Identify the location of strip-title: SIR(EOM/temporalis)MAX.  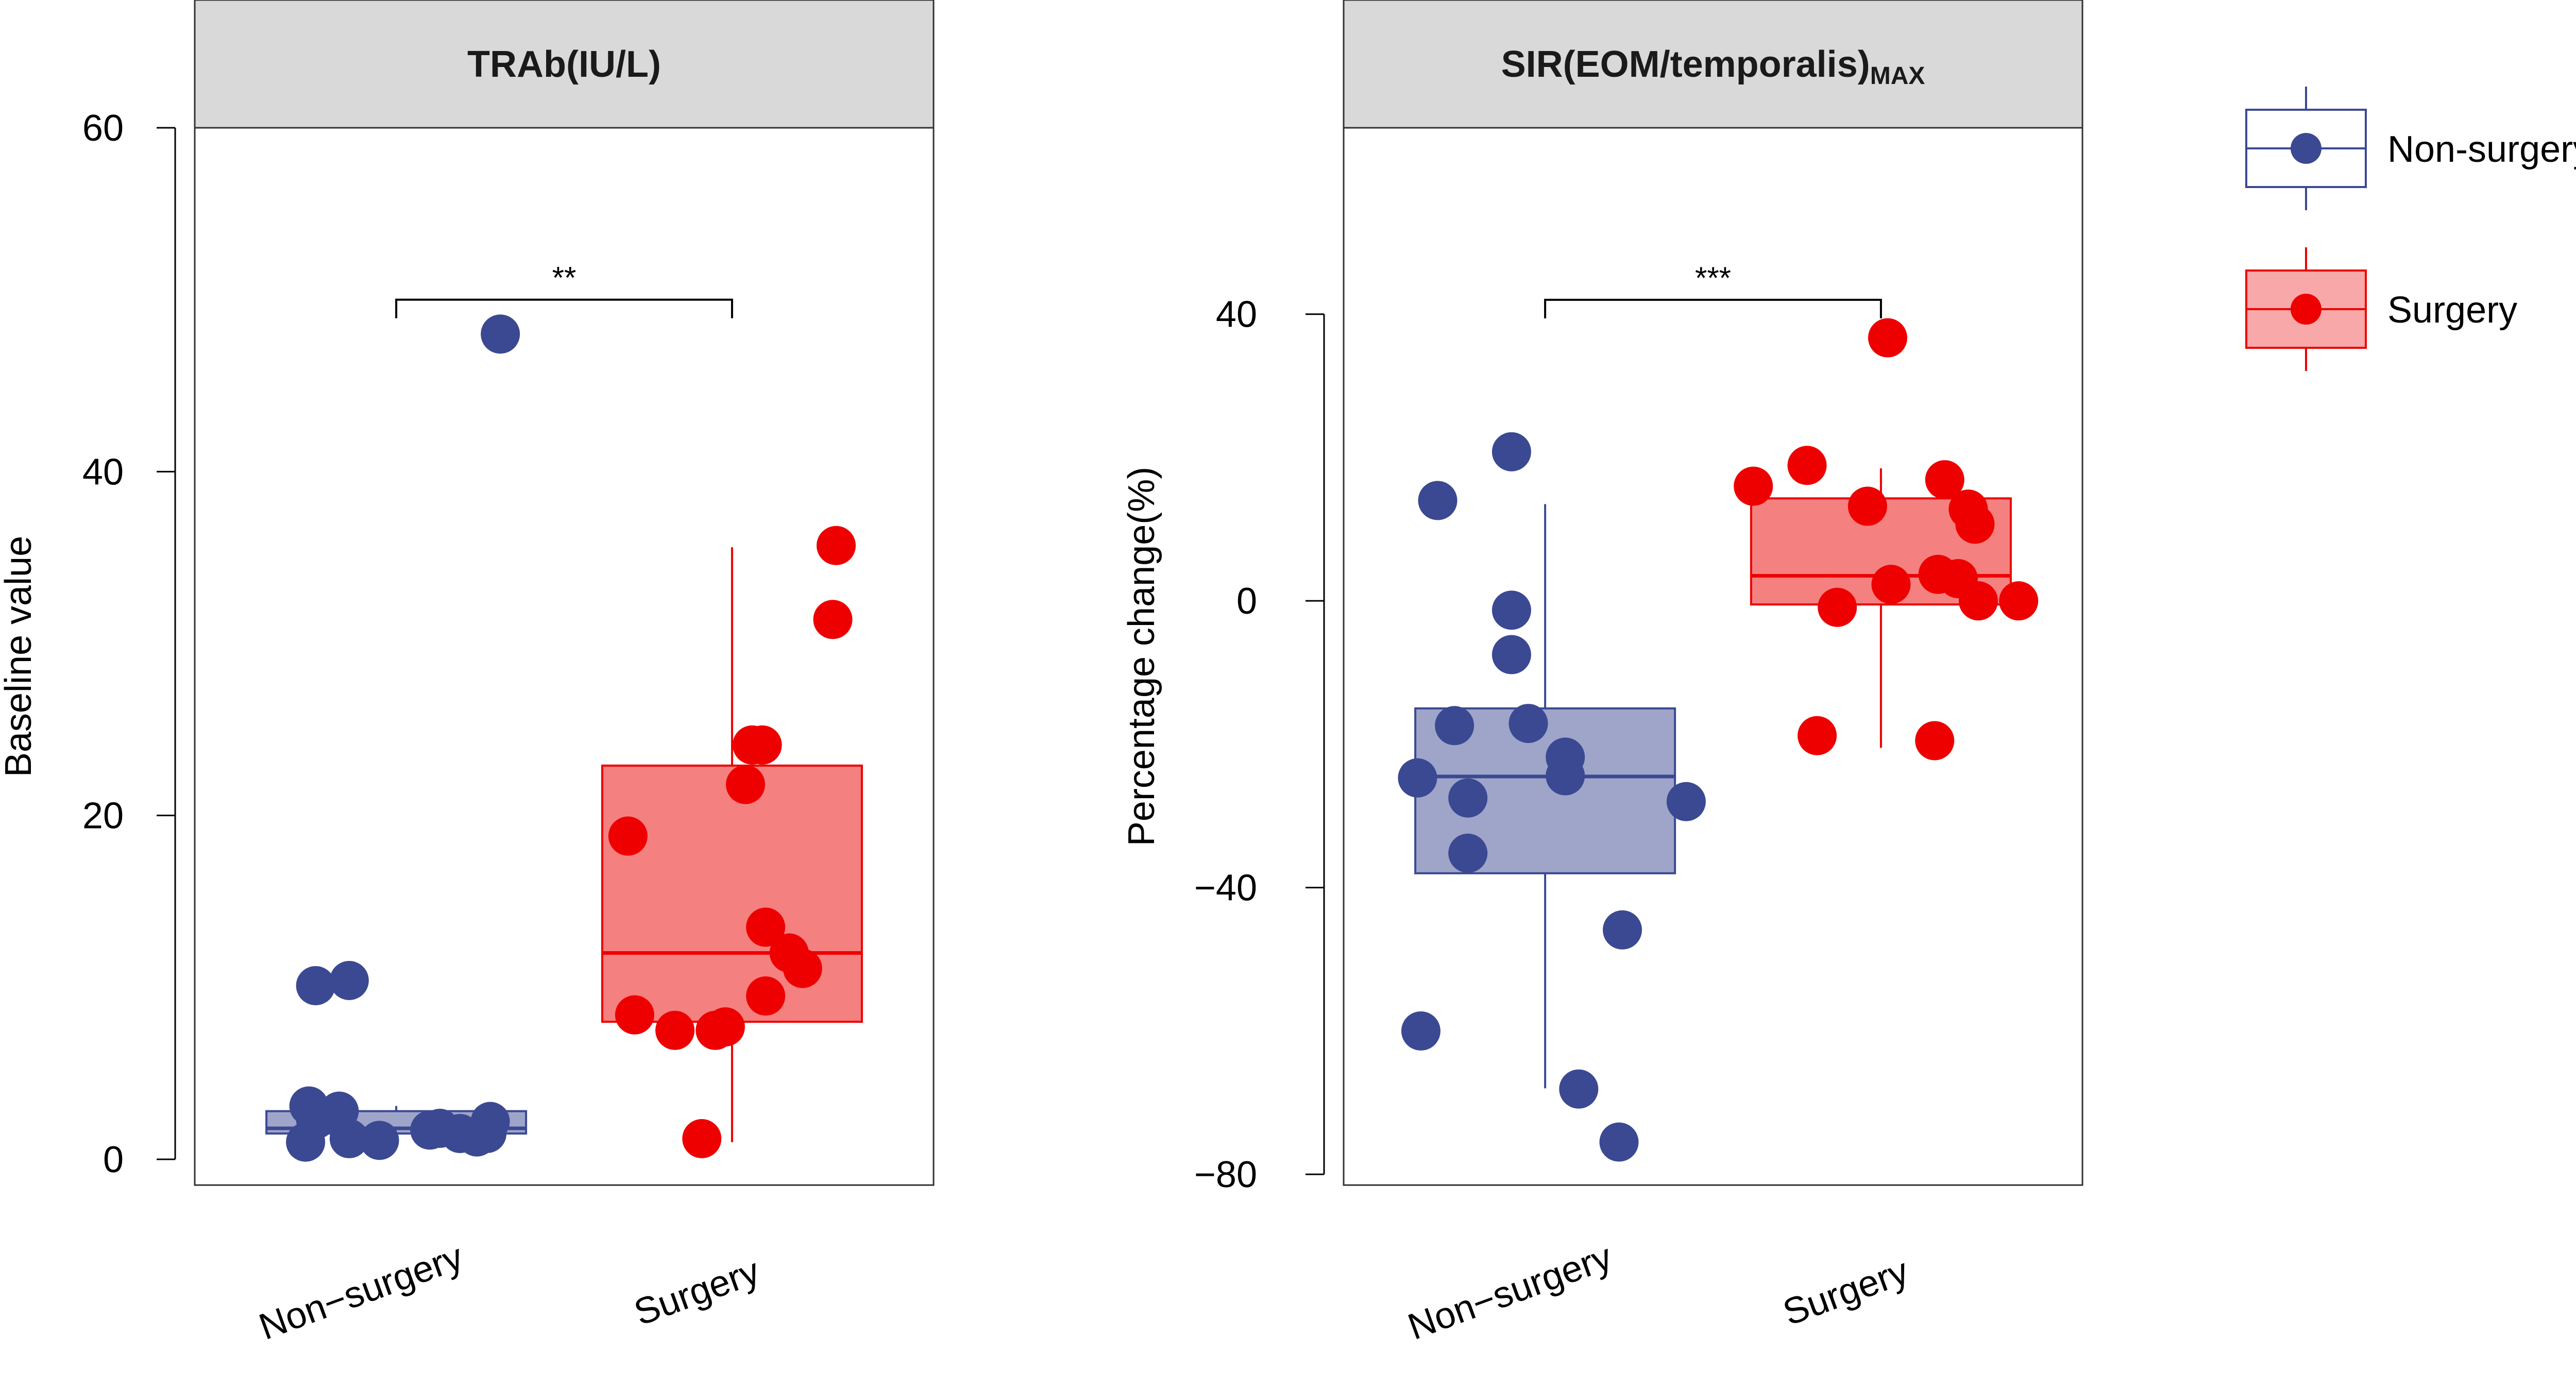
(1713, 67).